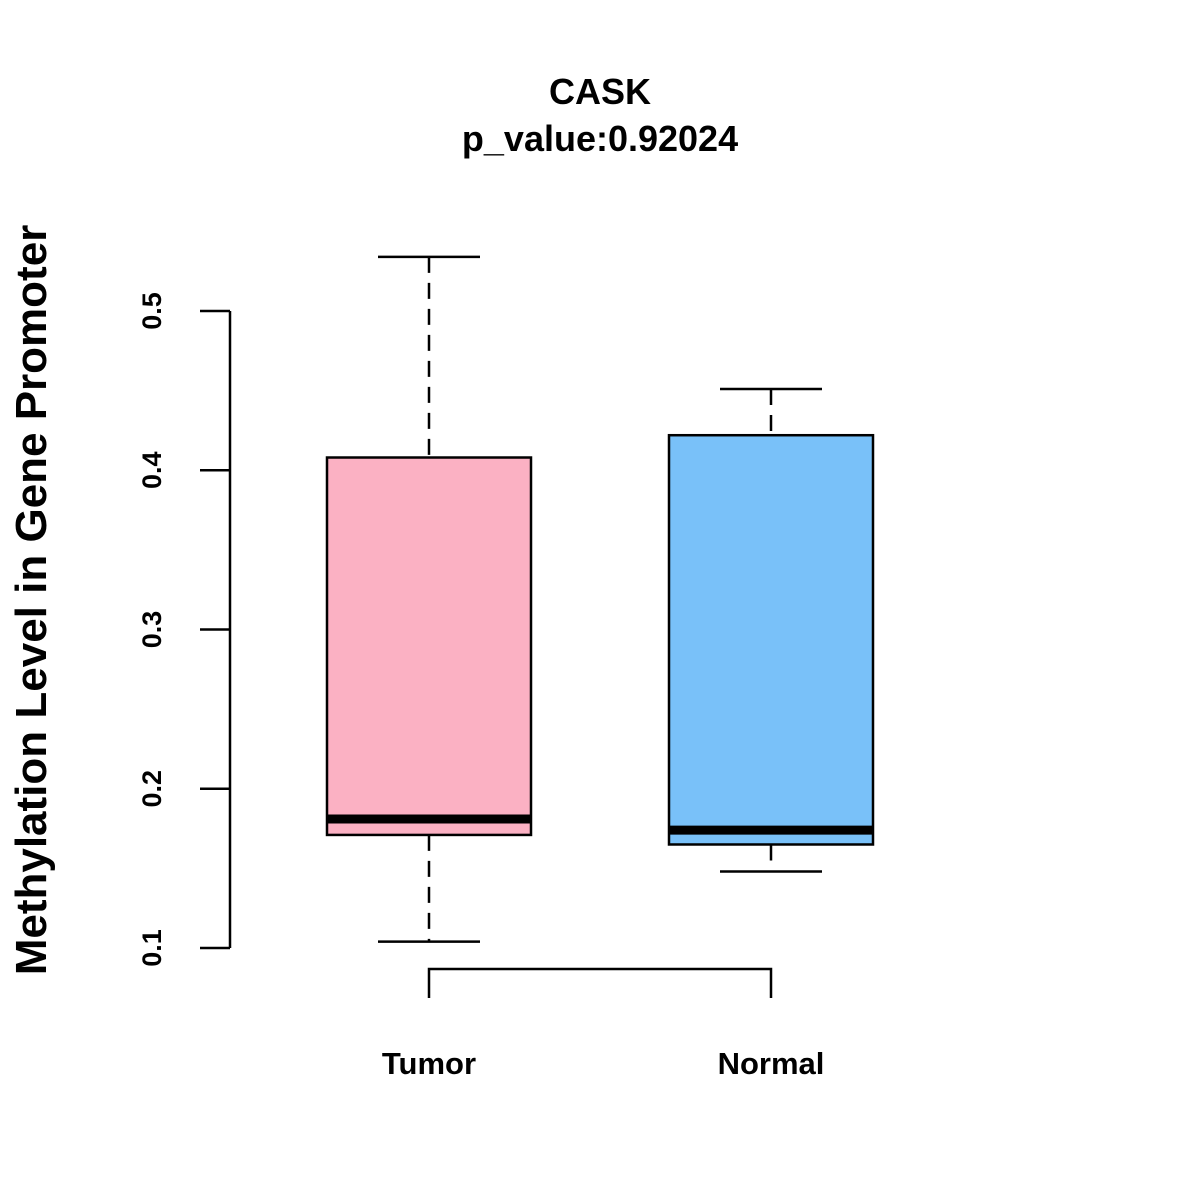 This screenshot has width=1200, height=1200. I want to click on bracket-line, so click(600, 982).